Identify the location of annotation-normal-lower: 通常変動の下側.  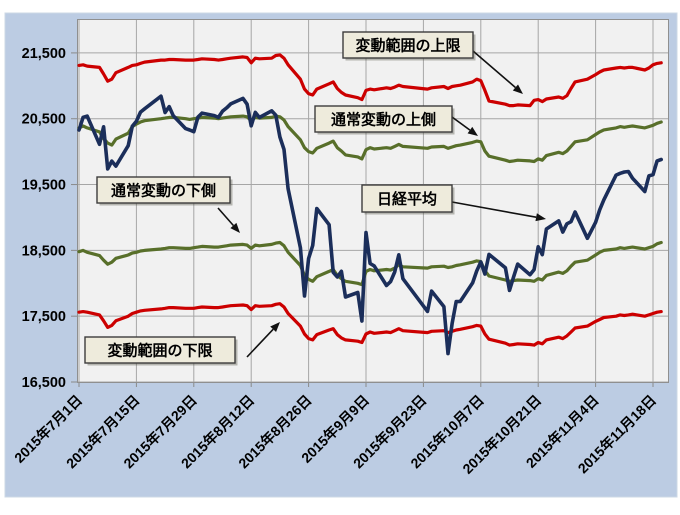
(168, 204).